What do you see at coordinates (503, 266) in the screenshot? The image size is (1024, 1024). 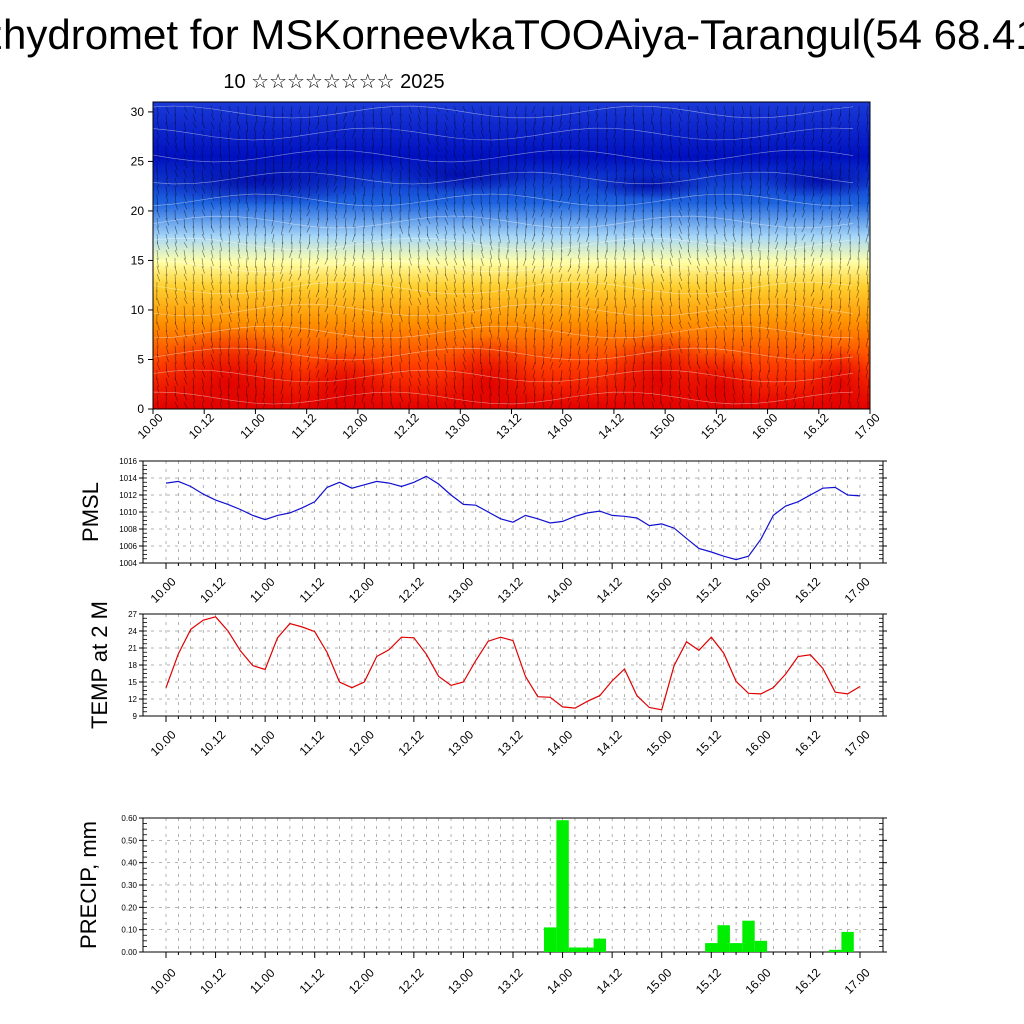 I see `contour-line` at bounding box center [503, 266].